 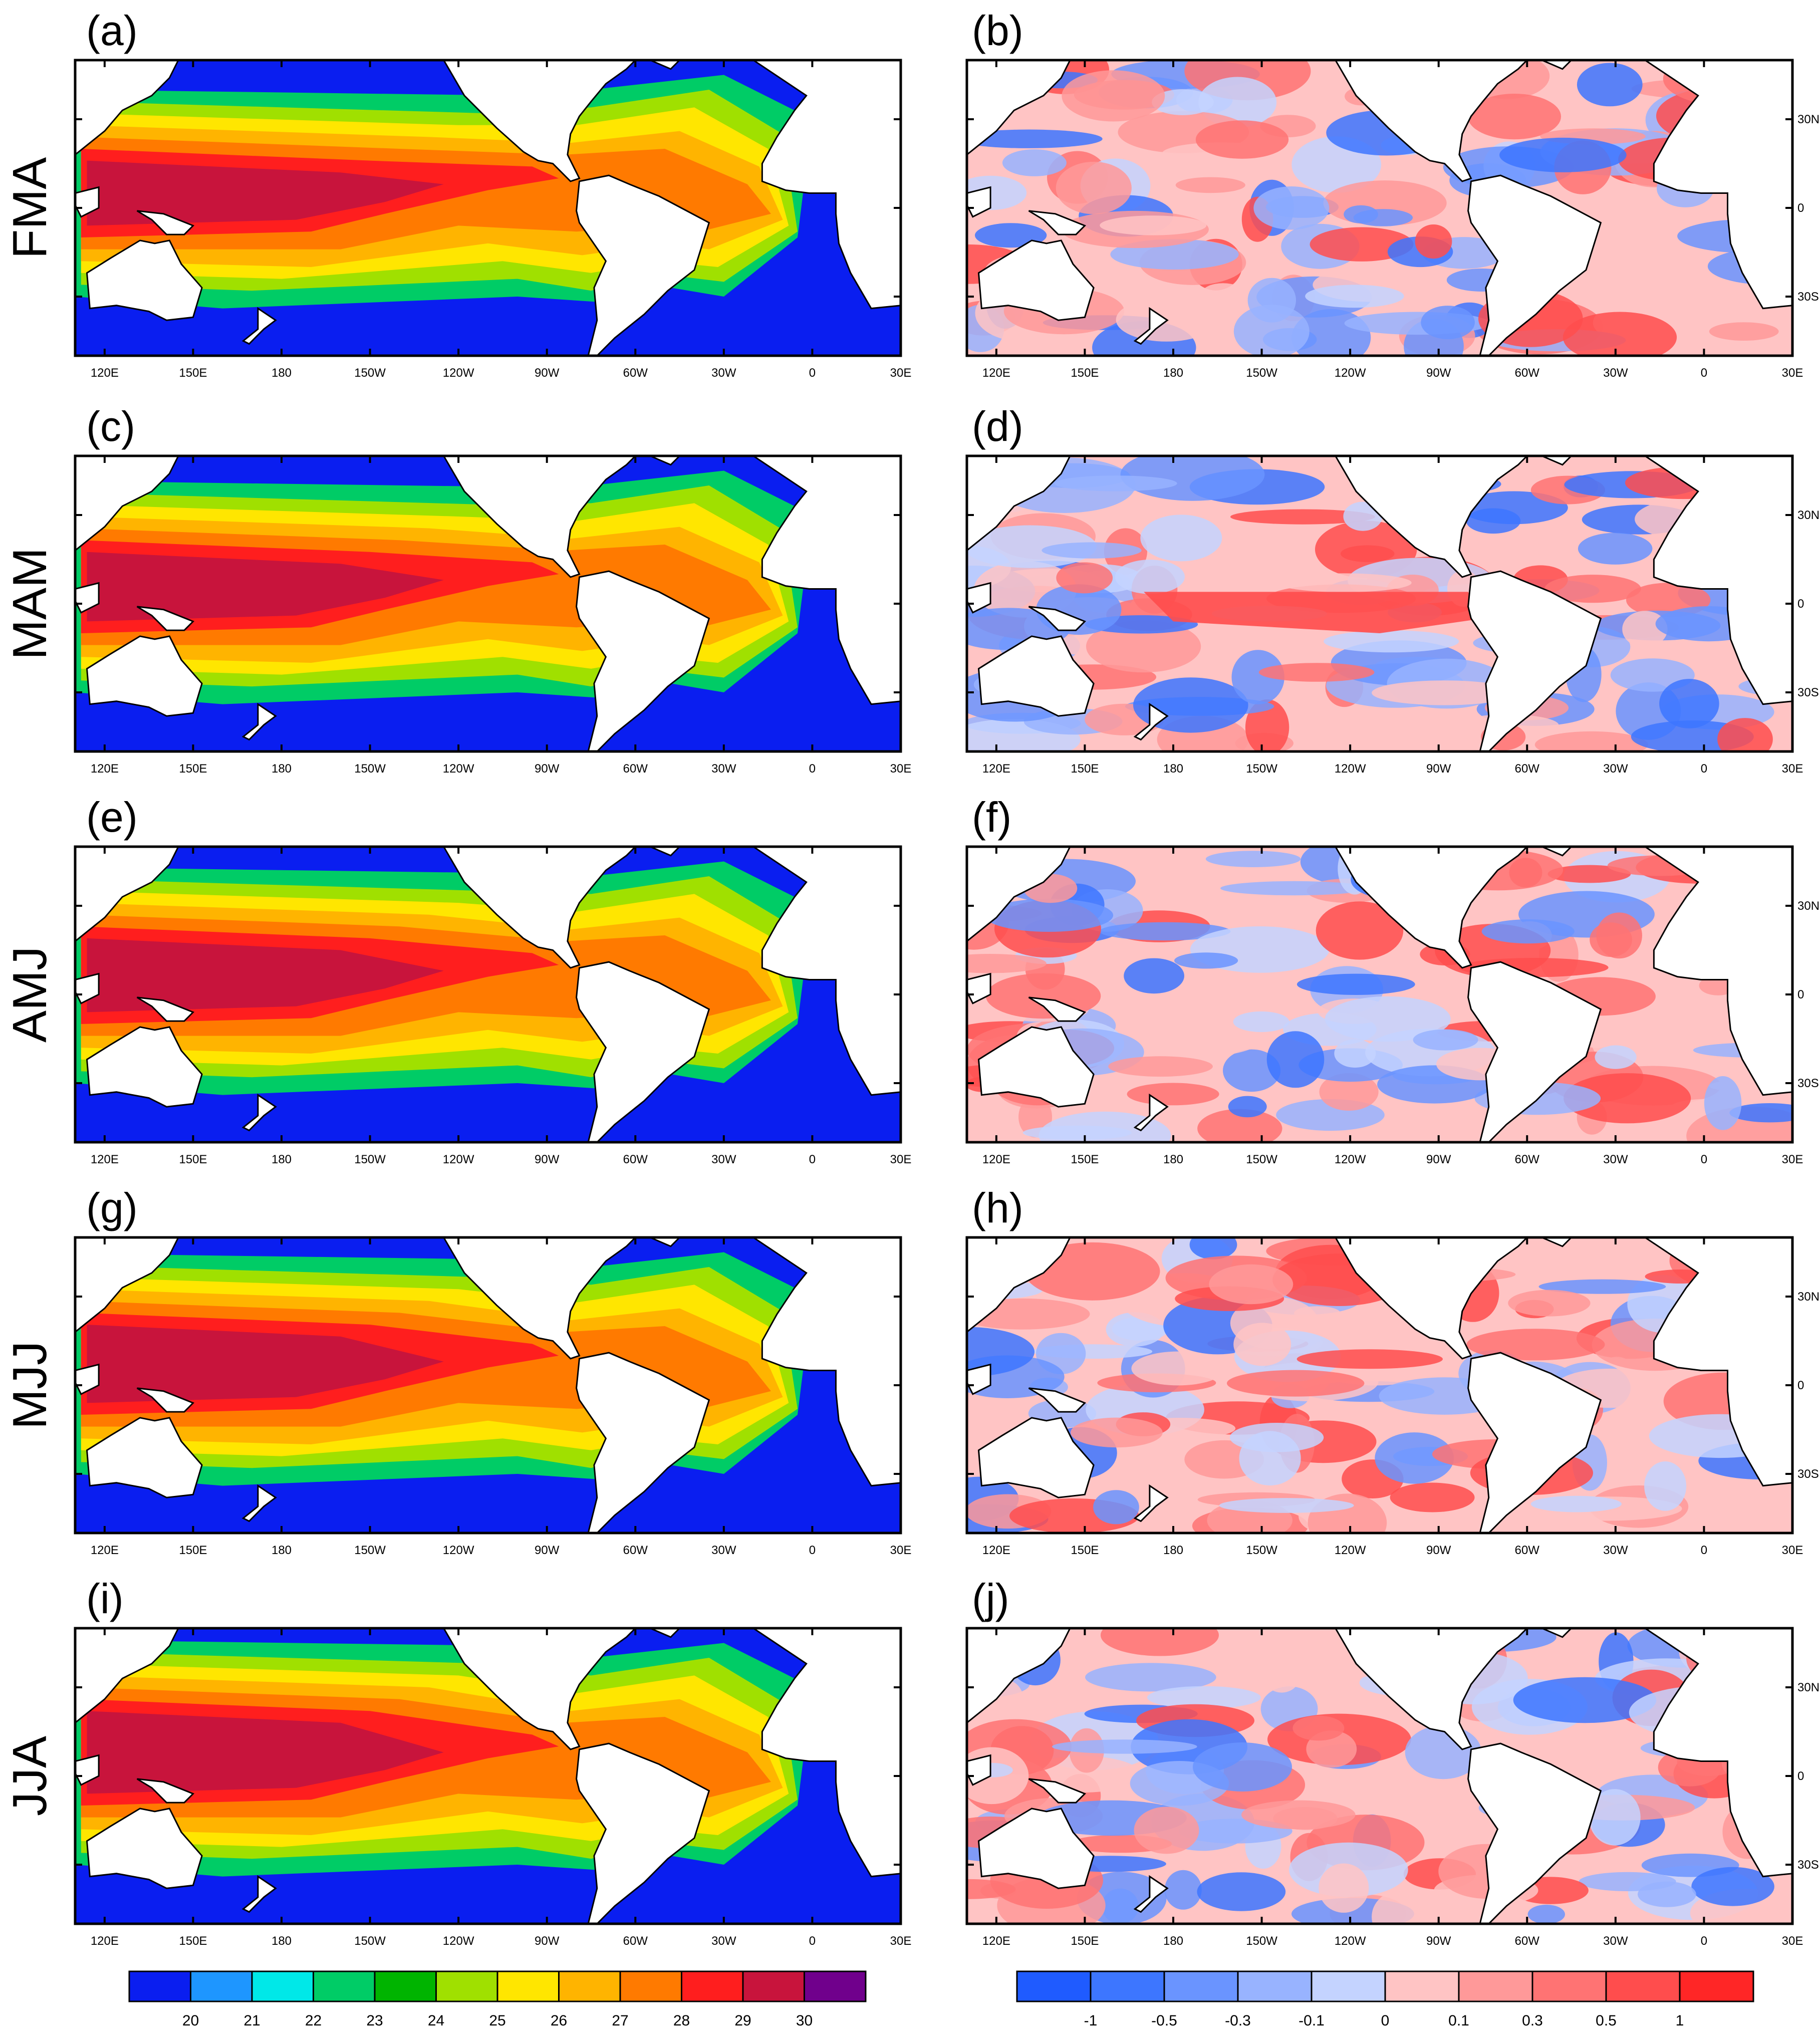 What do you see at coordinates (1313, 613) in the screenshot?
I see `anomaly-tongue` at bounding box center [1313, 613].